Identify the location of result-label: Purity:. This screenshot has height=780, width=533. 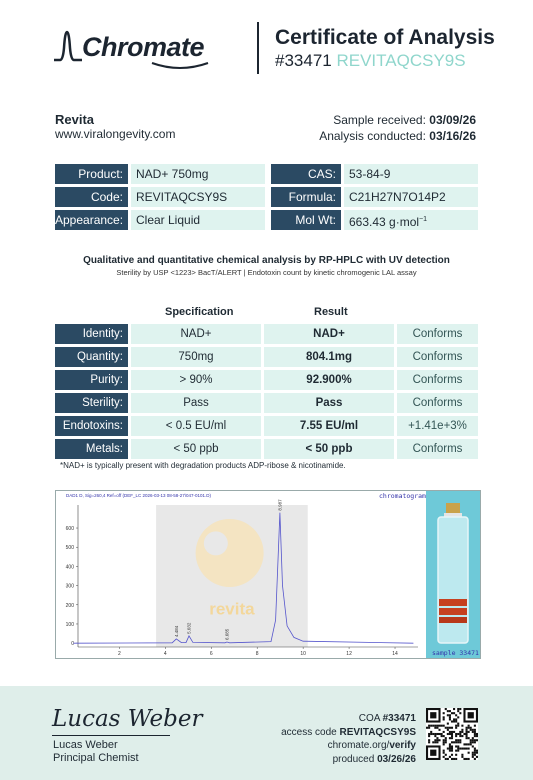
(91, 380).